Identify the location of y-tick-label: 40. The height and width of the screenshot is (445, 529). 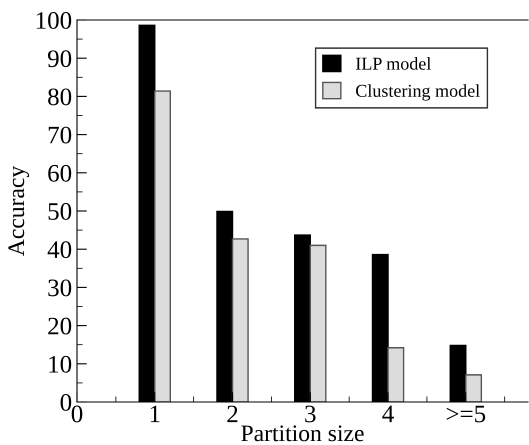
(60, 249).